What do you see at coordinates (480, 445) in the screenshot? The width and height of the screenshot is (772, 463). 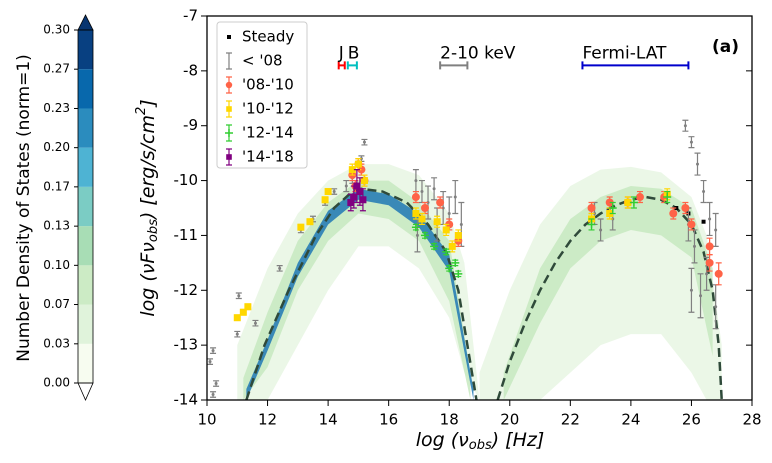 I see `x-label-sub: obs` at bounding box center [480, 445].